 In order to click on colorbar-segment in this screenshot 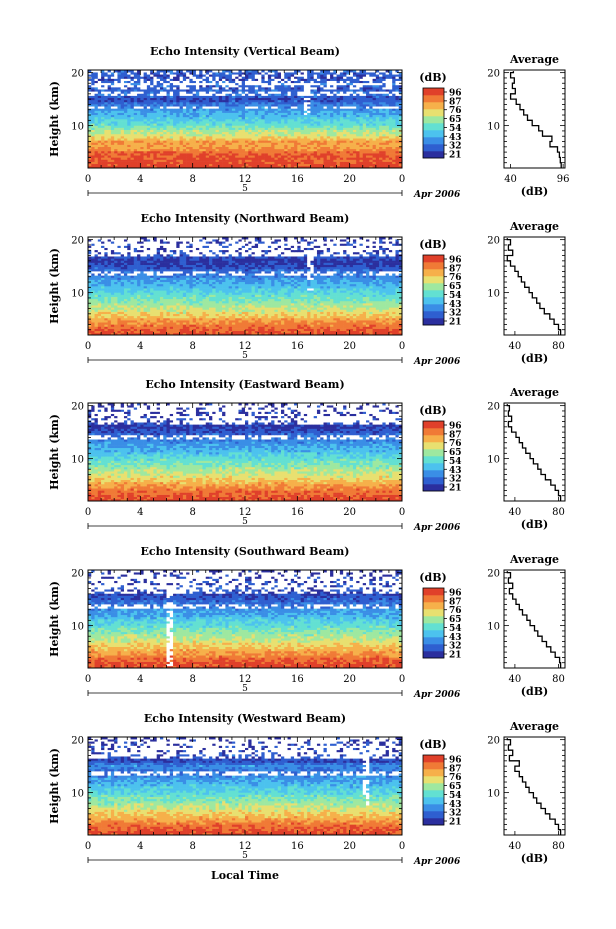, I will do `click(433, 99)`.